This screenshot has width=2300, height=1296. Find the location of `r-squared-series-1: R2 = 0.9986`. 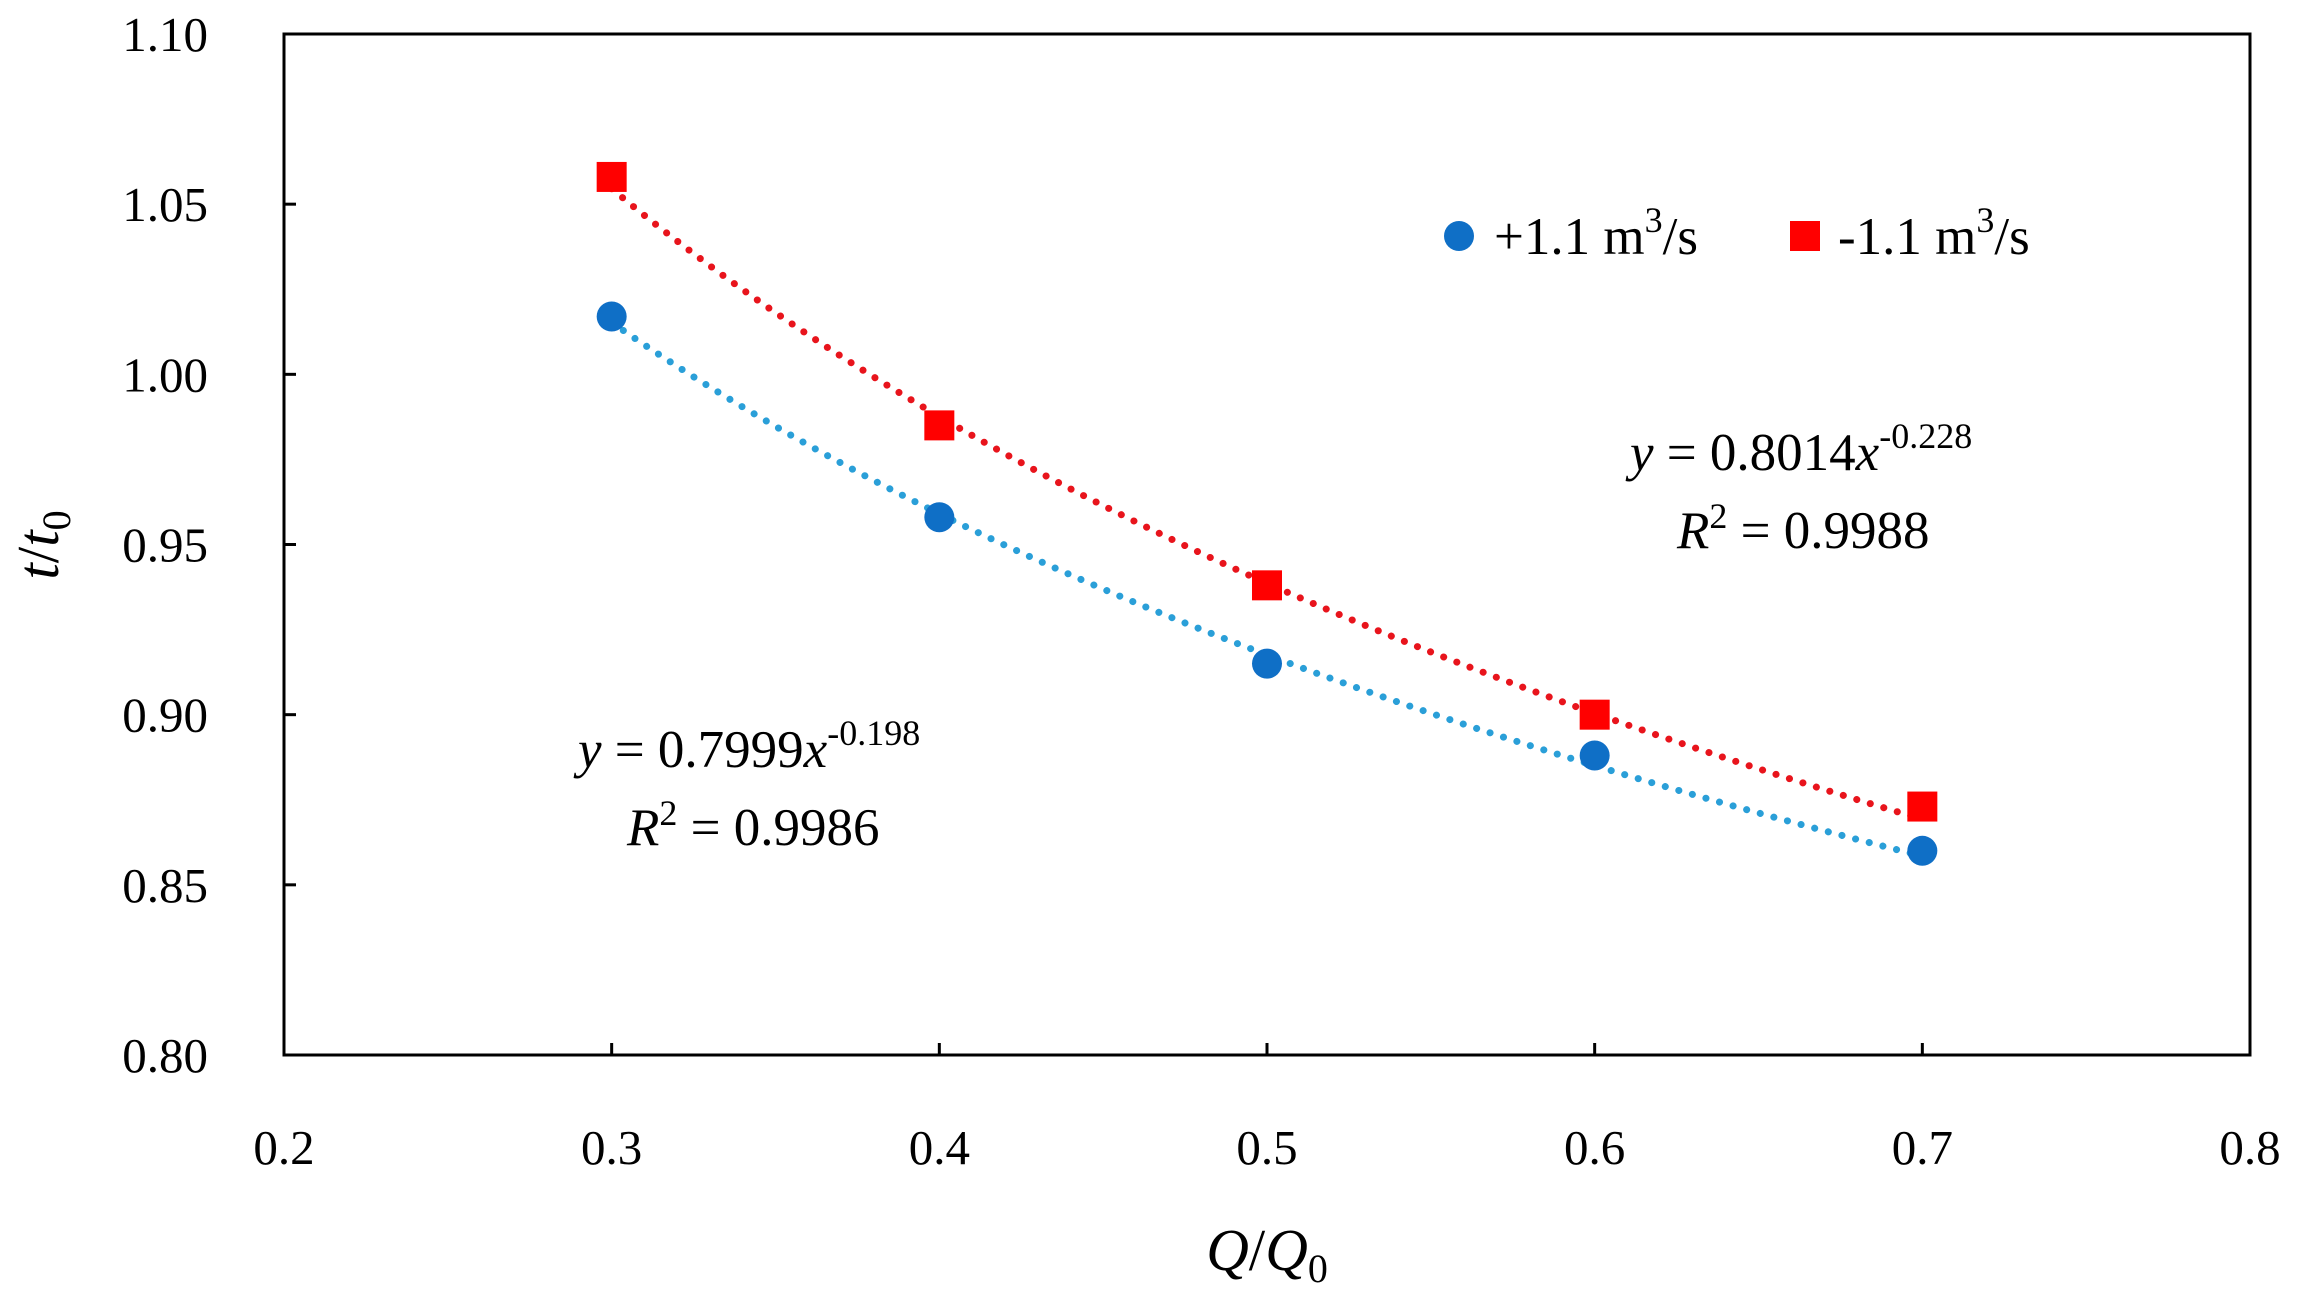

r-squared-series-1: R2 = 0.9986 is located at coordinates (753, 825).